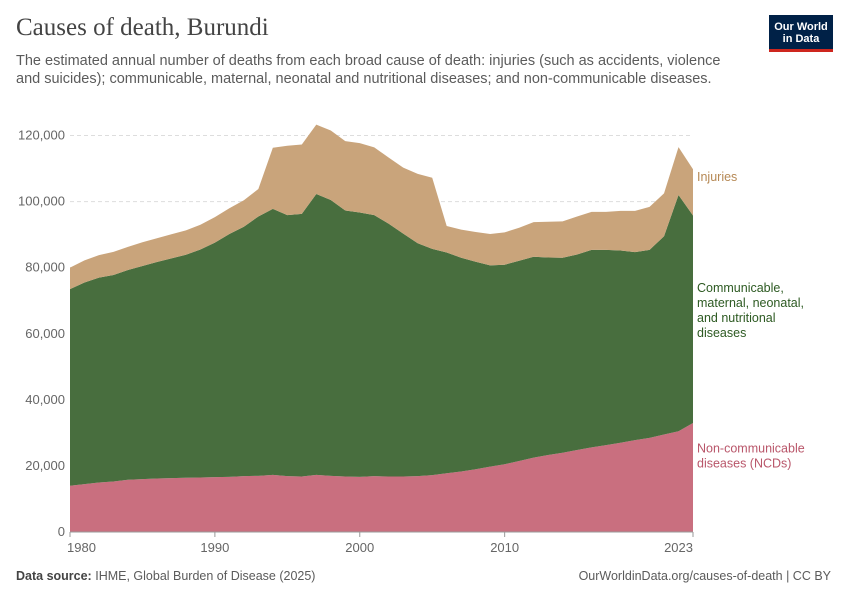  Describe the element at coordinates (214, 547) in the screenshot. I see `x-tick-label: 1990` at that location.